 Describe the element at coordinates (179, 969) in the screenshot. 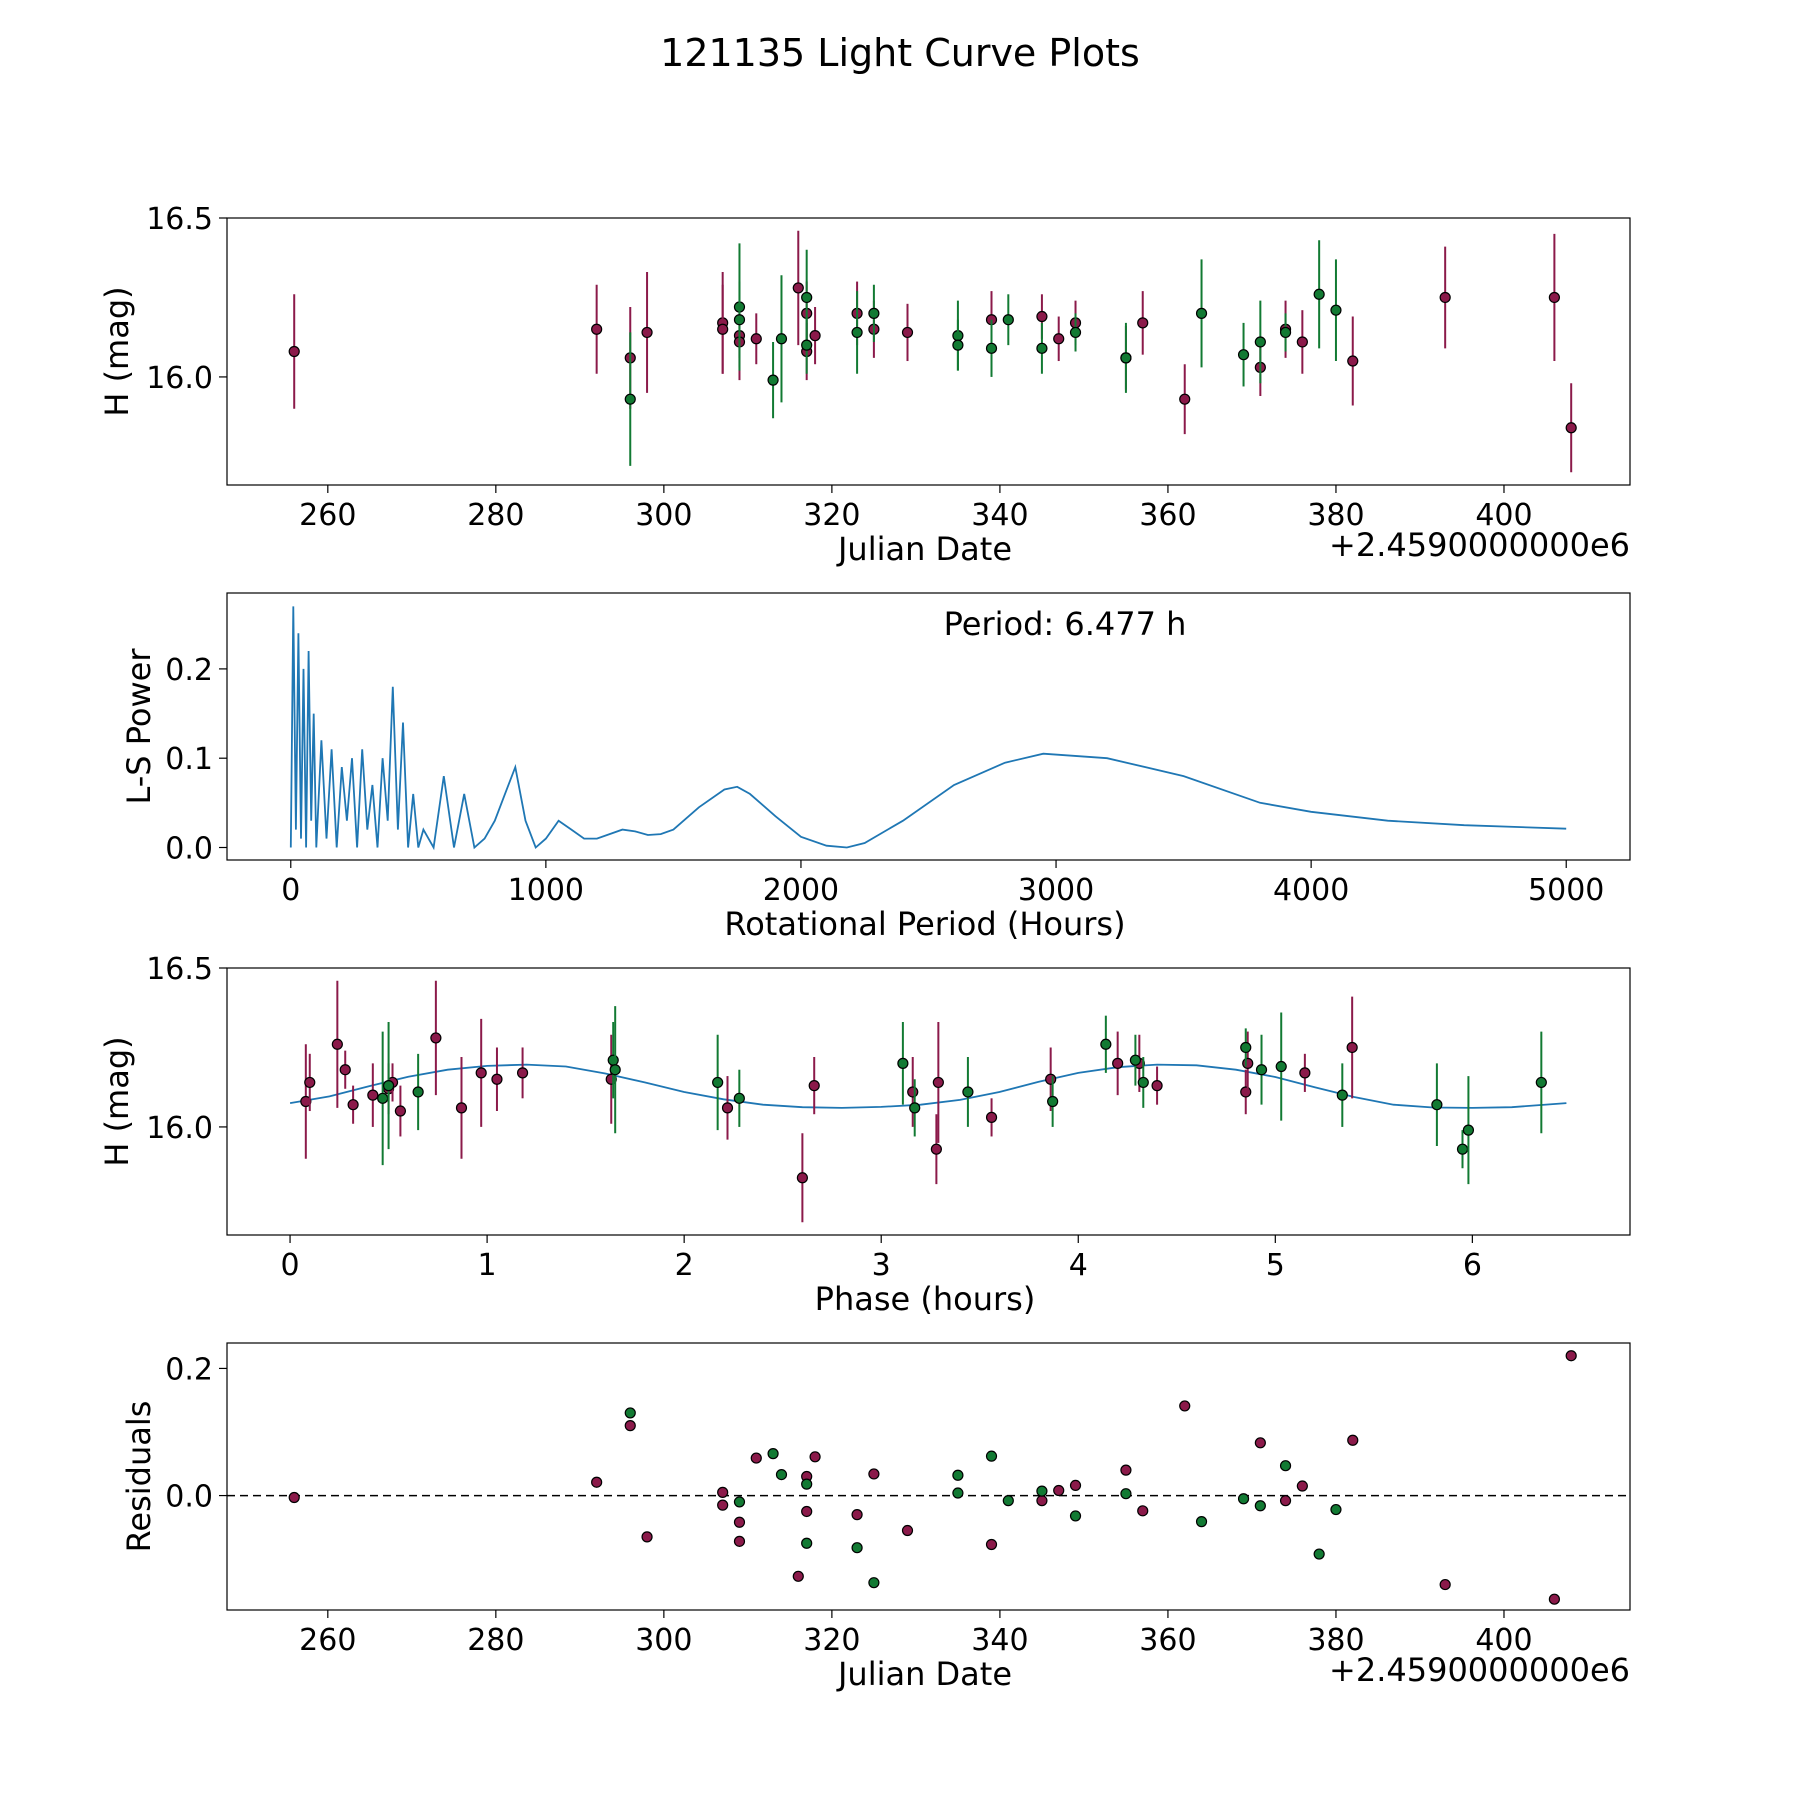

I see `y-tick-label: 16.5` at that location.